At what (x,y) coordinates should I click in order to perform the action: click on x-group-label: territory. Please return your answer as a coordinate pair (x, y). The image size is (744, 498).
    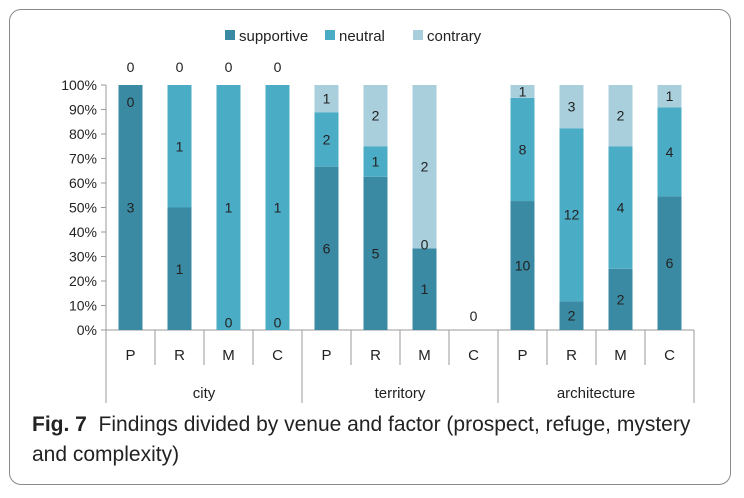
    Looking at the image, I should click on (400, 393).